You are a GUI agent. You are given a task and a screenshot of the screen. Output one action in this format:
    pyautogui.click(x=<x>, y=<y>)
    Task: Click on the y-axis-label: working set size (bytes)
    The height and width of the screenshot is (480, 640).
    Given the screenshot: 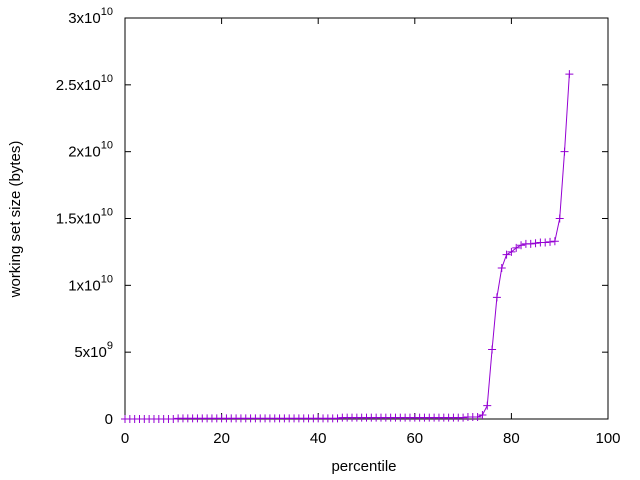 What is the action you would take?
    pyautogui.click(x=15, y=220)
    